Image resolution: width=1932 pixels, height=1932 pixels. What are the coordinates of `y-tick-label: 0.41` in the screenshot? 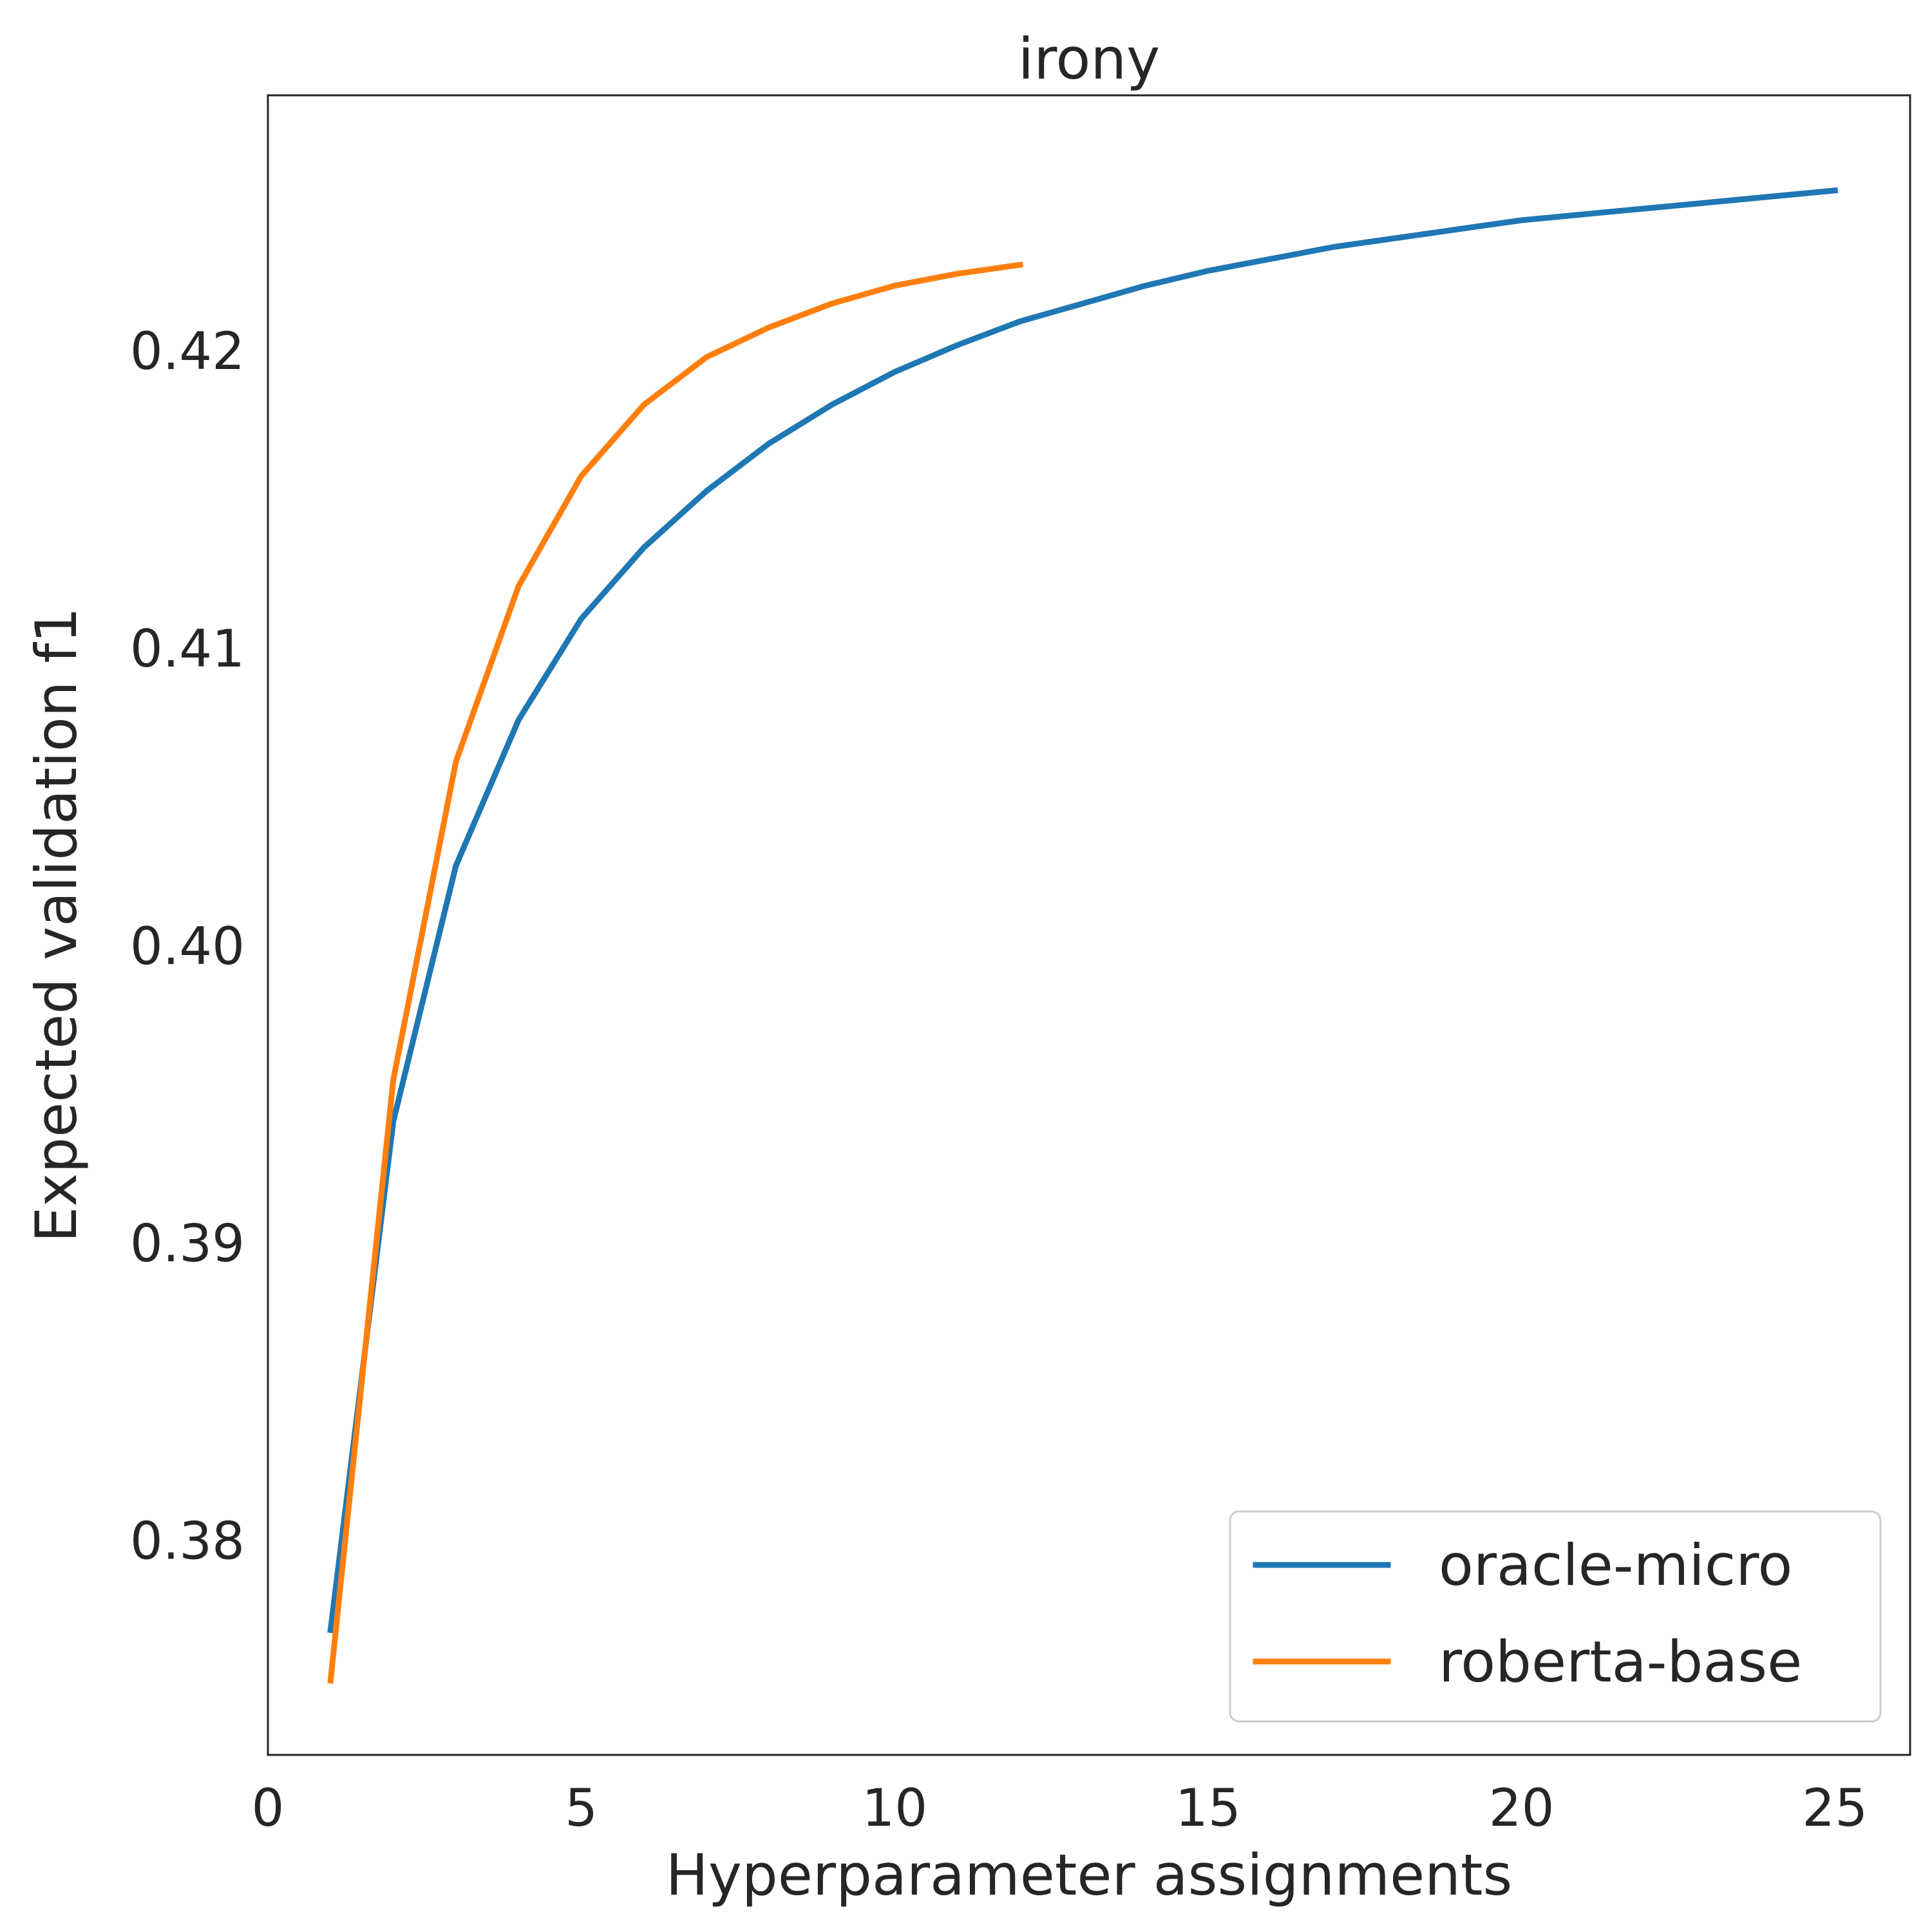 It's located at (187, 649).